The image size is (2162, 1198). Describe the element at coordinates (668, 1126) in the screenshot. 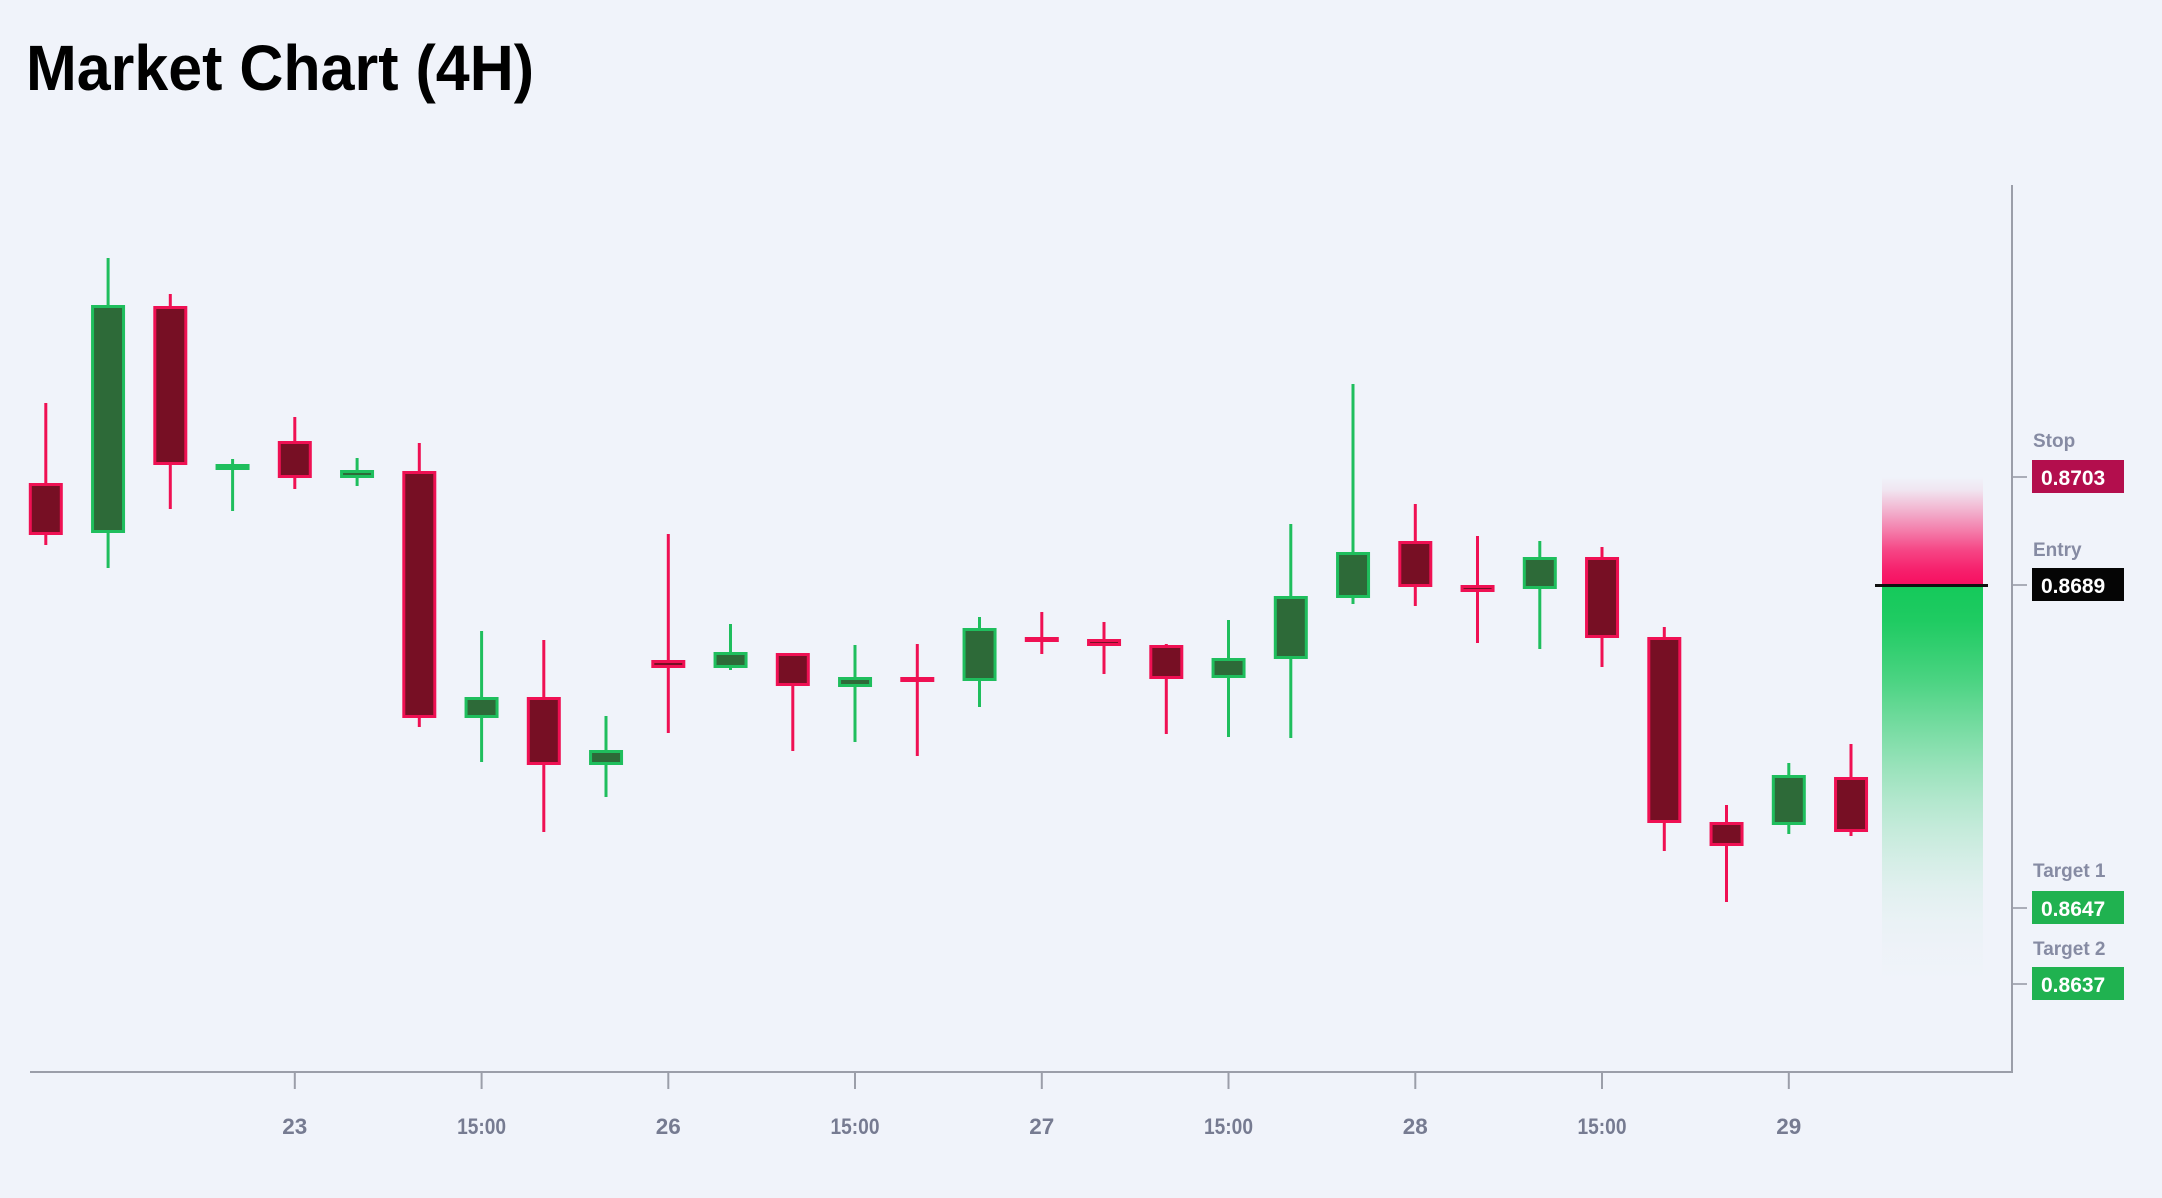

I see `svg-text: 26` at that location.